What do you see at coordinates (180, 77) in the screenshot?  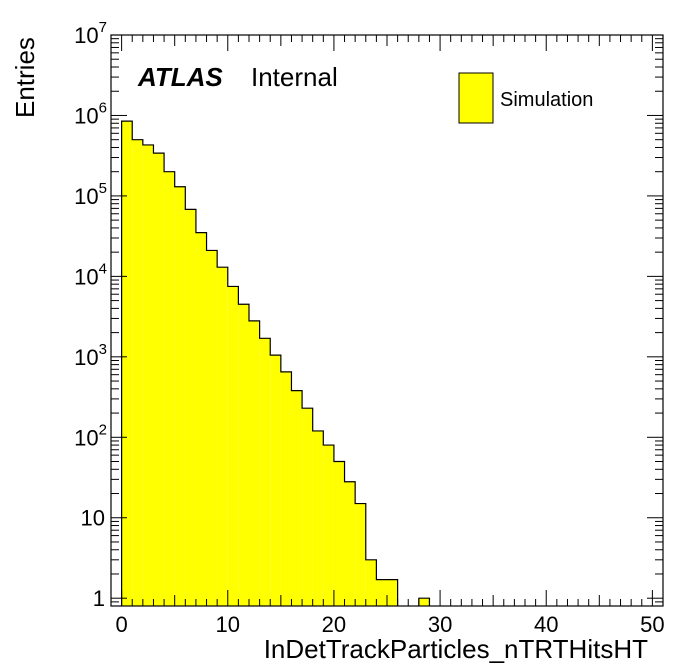 I see `atlas-label: ATLAS` at bounding box center [180, 77].